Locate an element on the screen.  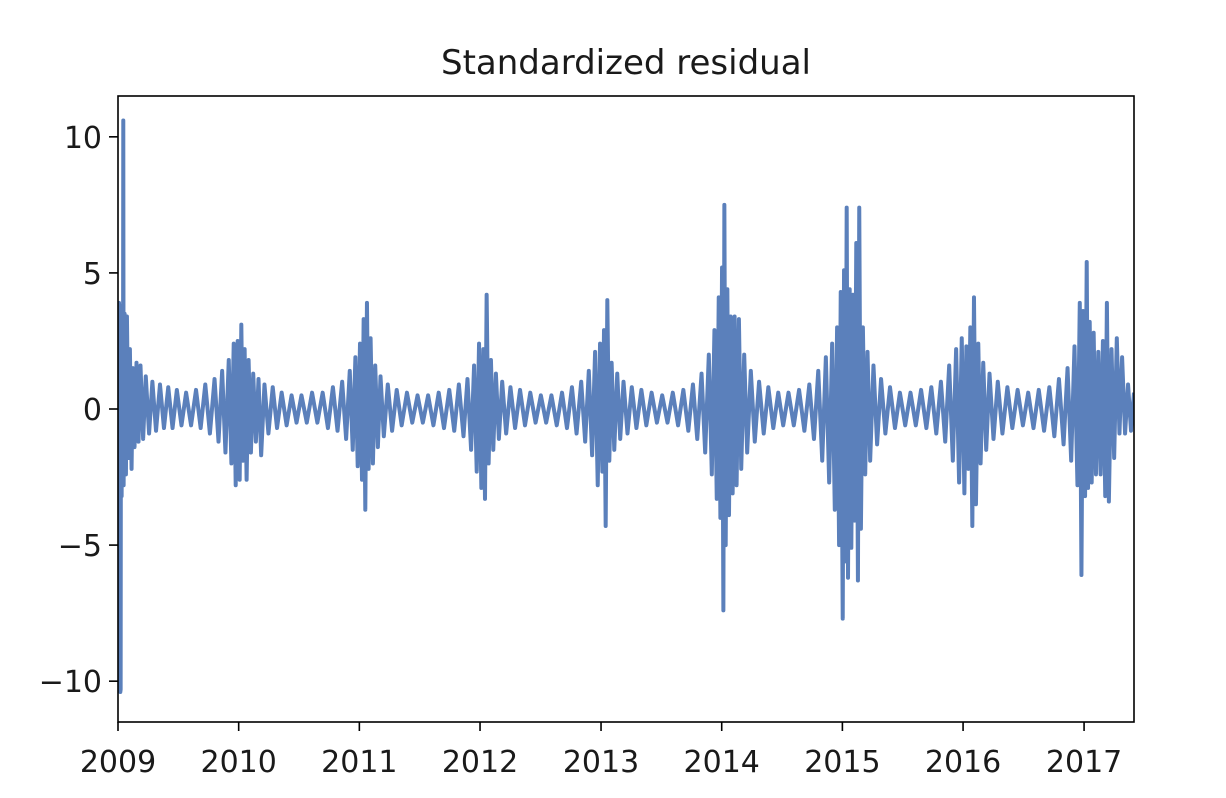
x-tick-label: 2014 is located at coordinates (722, 762).